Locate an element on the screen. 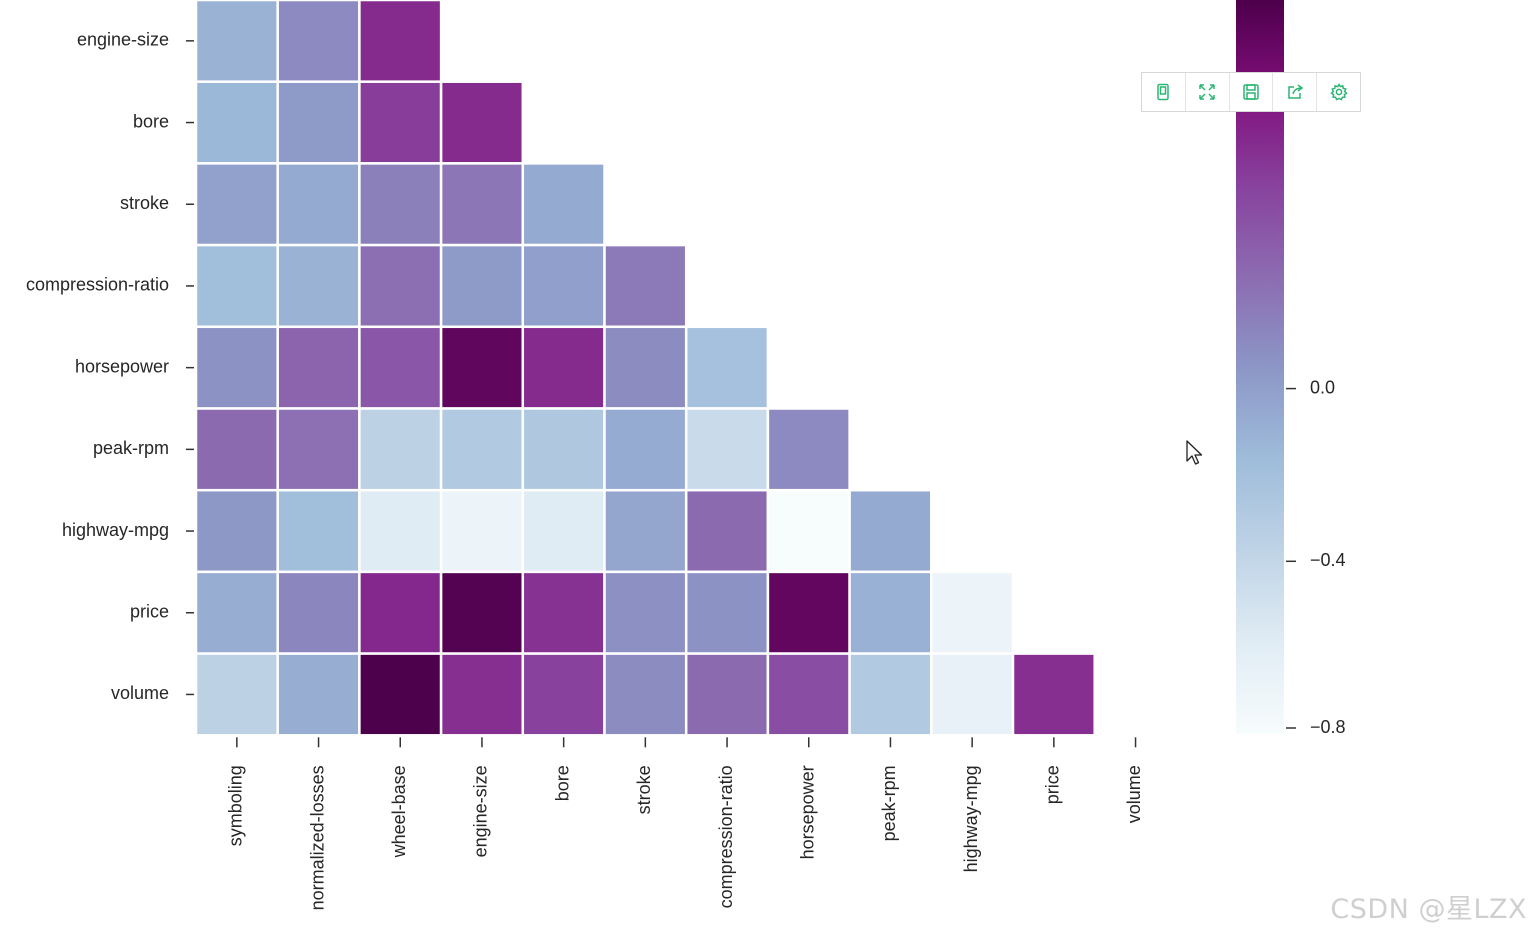 The width and height of the screenshot is (1531, 934). x-tick-label: wheel-base is located at coordinates (399, 811).